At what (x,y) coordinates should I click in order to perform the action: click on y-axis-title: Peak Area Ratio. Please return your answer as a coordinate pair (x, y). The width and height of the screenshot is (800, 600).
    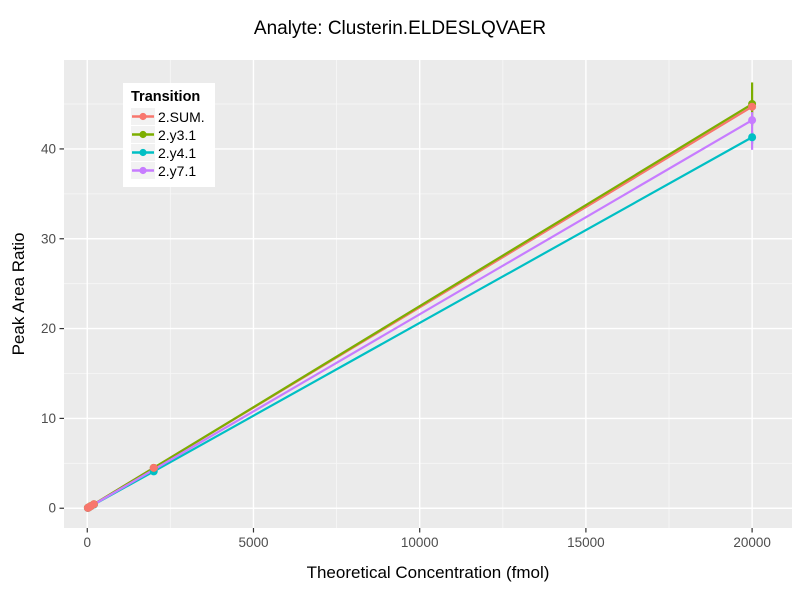
    Looking at the image, I should click on (18, 294).